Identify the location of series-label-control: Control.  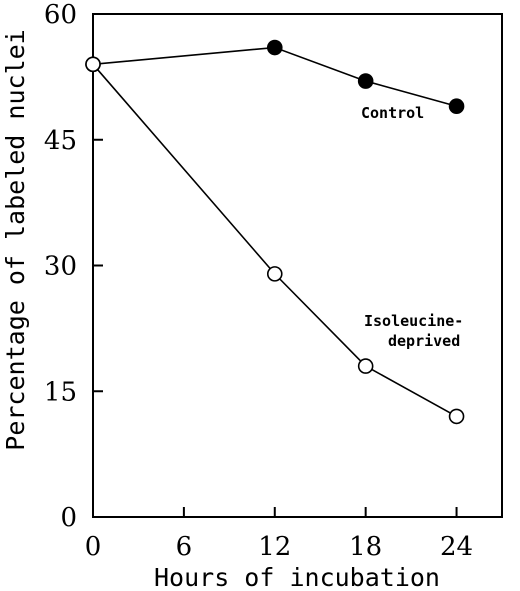
(392, 113).